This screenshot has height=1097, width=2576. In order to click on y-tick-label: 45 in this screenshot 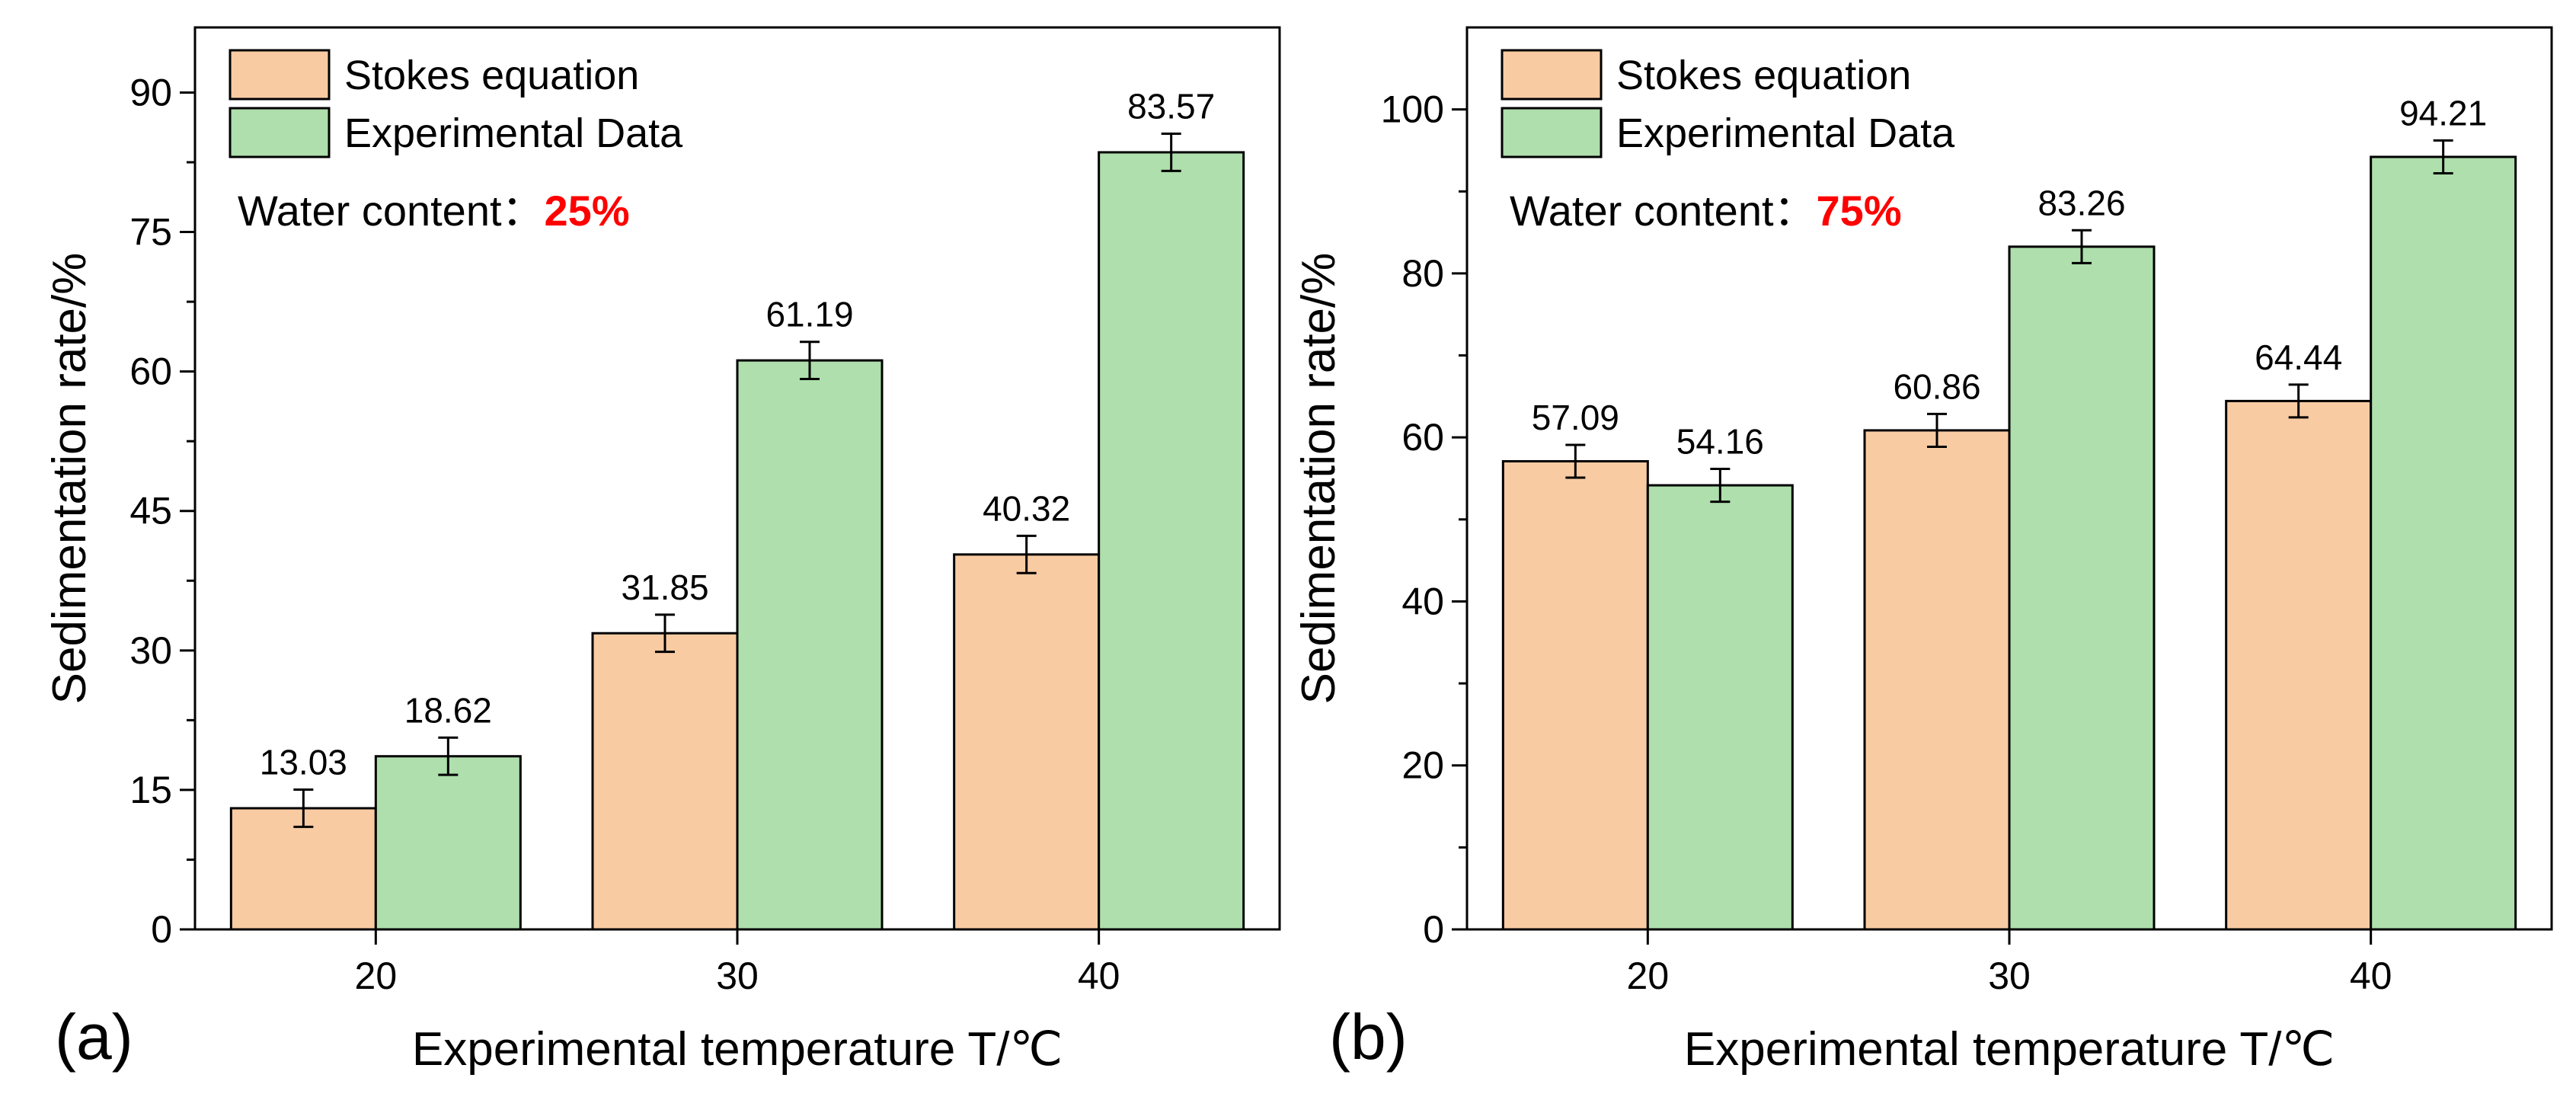, I will do `click(151, 511)`.